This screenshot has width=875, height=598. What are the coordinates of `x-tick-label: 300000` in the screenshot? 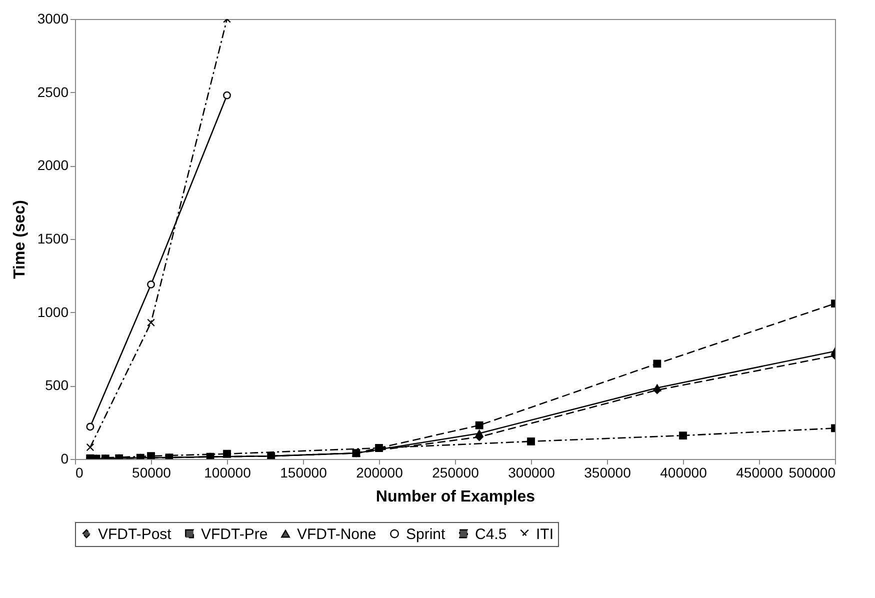 It's located at (532, 472).